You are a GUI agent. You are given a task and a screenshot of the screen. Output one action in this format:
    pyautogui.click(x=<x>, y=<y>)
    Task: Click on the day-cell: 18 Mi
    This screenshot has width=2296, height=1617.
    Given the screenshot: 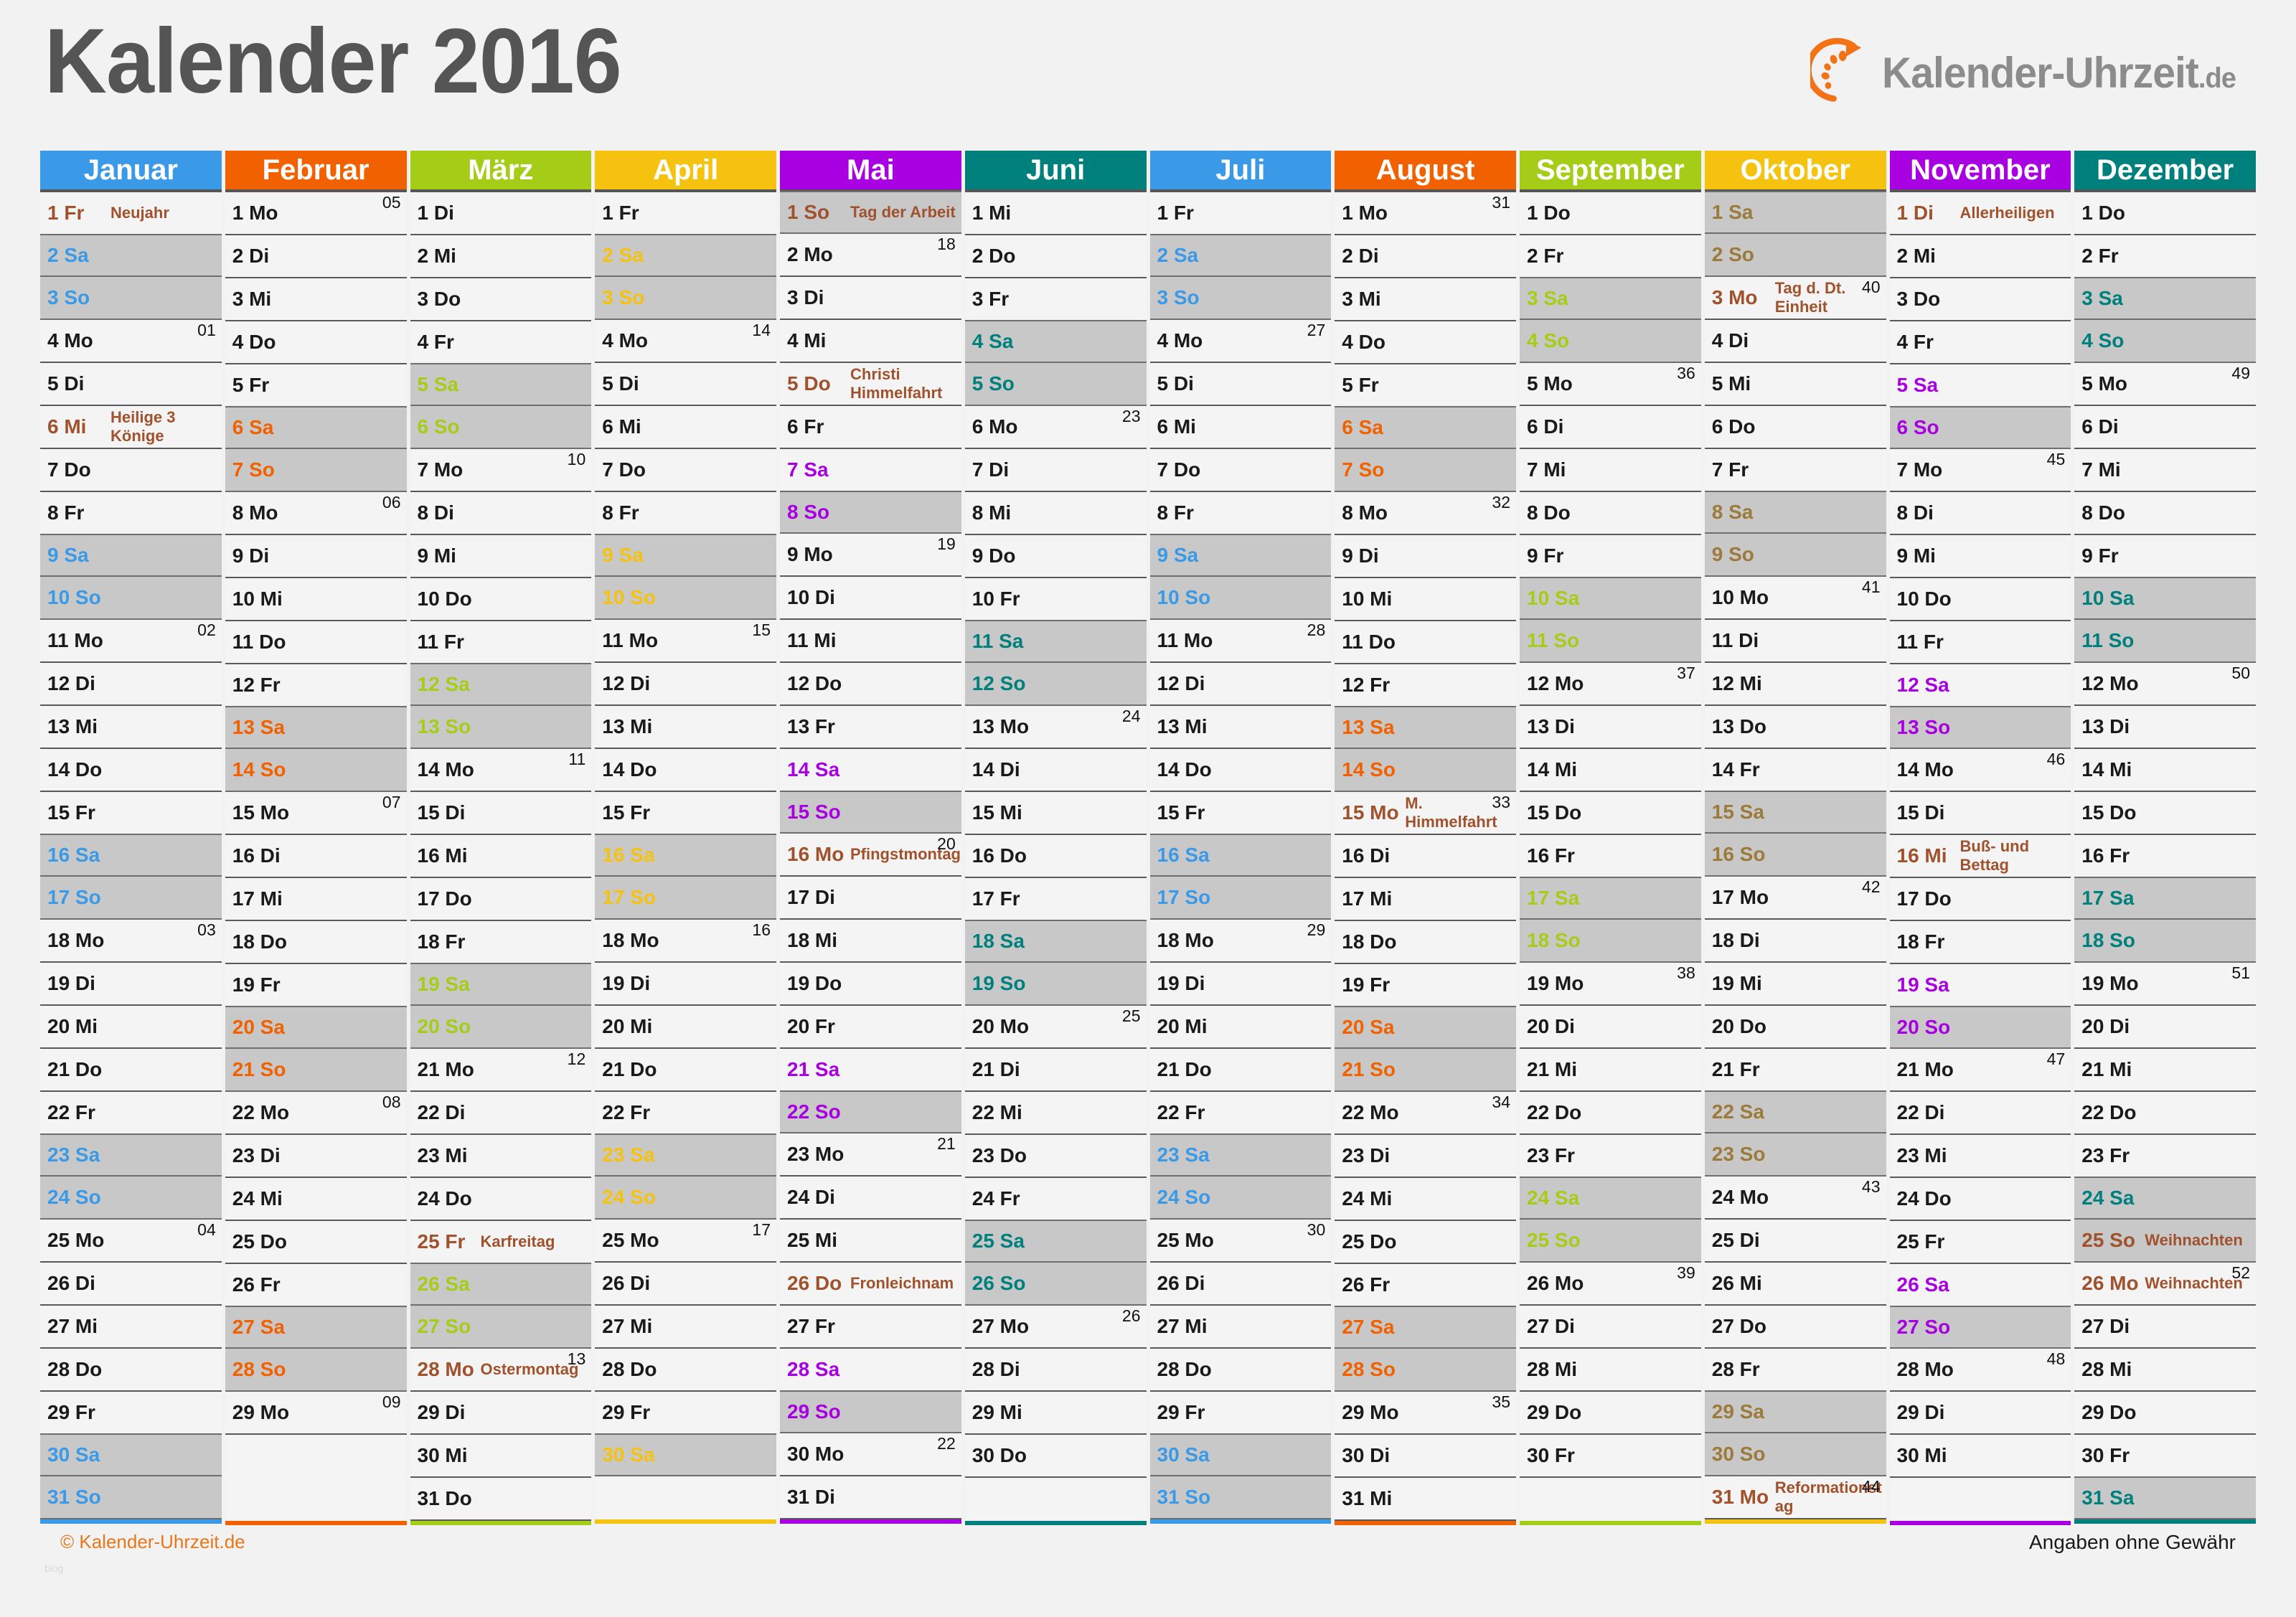 What is the action you would take?
    pyautogui.click(x=871, y=941)
    